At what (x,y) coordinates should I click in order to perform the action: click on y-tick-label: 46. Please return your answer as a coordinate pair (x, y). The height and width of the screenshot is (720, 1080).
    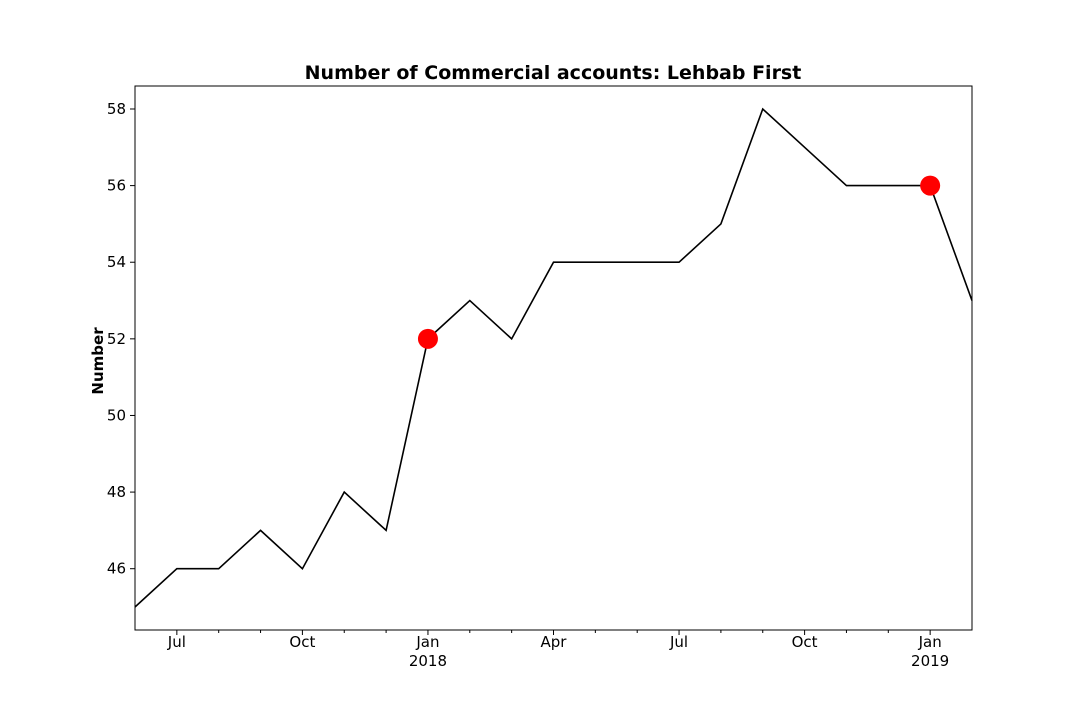
    Looking at the image, I should click on (116, 569).